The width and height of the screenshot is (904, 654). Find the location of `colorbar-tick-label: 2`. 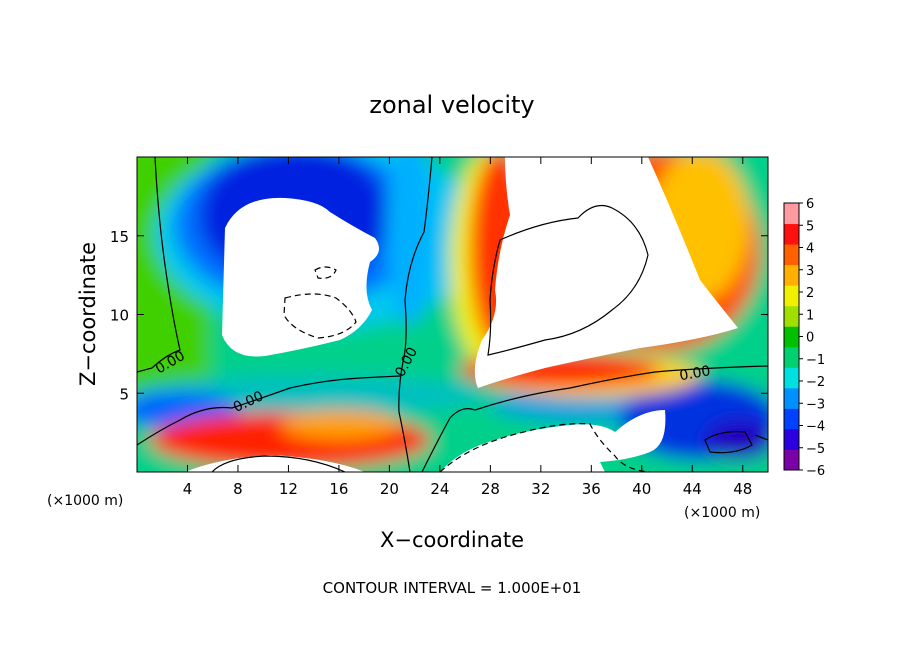

colorbar-tick-label: 2 is located at coordinates (810, 293).